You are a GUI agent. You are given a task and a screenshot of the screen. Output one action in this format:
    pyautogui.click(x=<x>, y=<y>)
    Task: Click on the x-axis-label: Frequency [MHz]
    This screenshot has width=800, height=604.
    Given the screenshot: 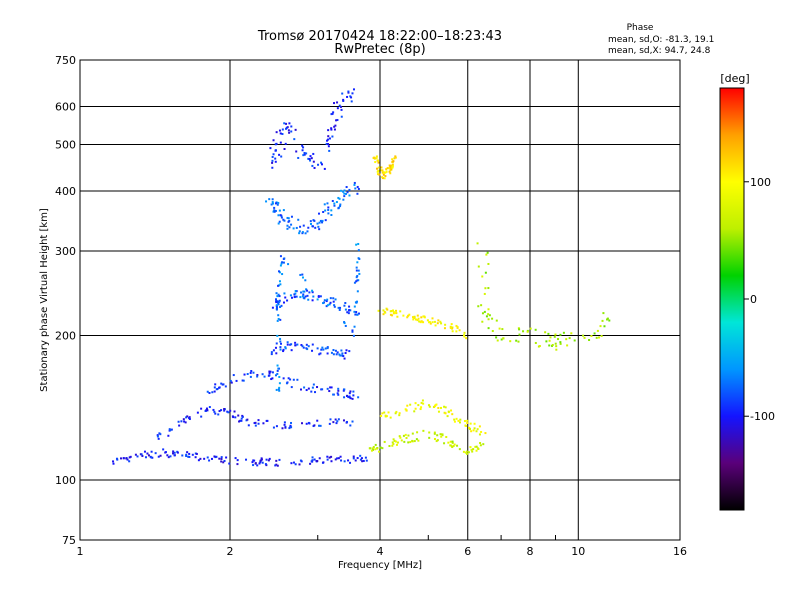 What is the action you would take?
    pyautogui.click(x=380, y=565)
    